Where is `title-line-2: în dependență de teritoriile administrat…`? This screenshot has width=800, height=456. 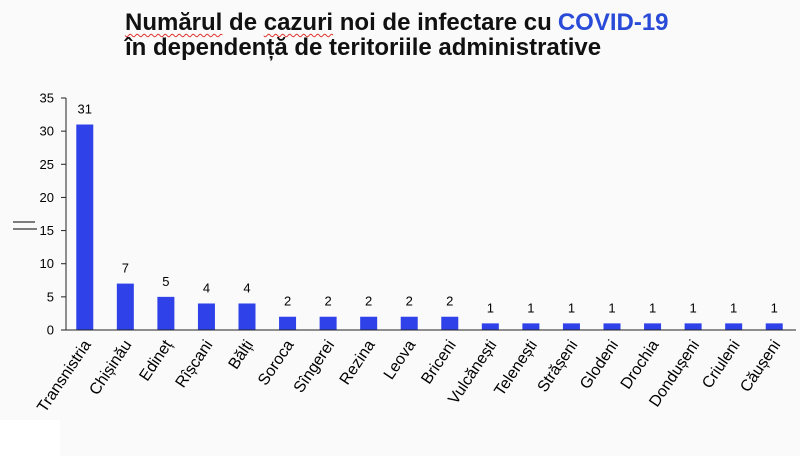 title-line-2: în dependență de teritoriile administrat… is located at coordinates (363, 47).